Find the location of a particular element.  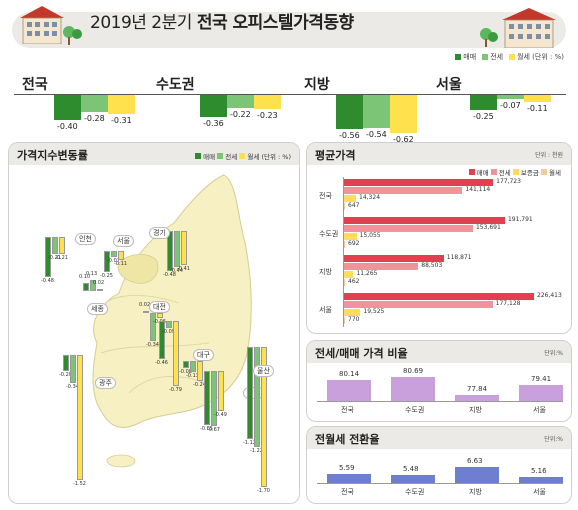

summary-value: -0.54 is located at coordinates (376, 135).